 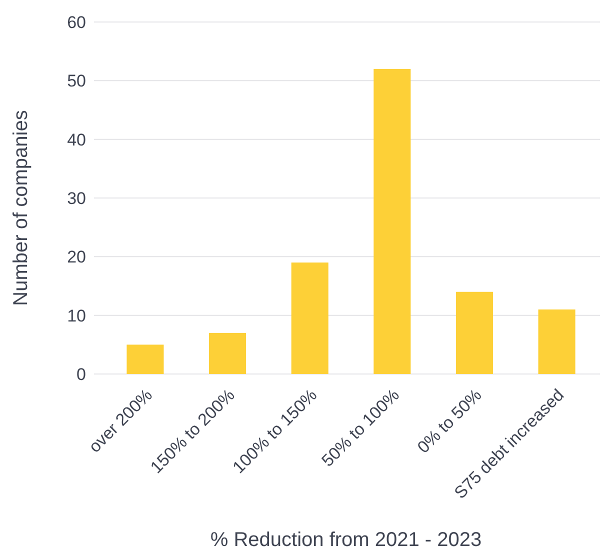 I want to click on y-tick-label: 0, so click(x=81, y=374).